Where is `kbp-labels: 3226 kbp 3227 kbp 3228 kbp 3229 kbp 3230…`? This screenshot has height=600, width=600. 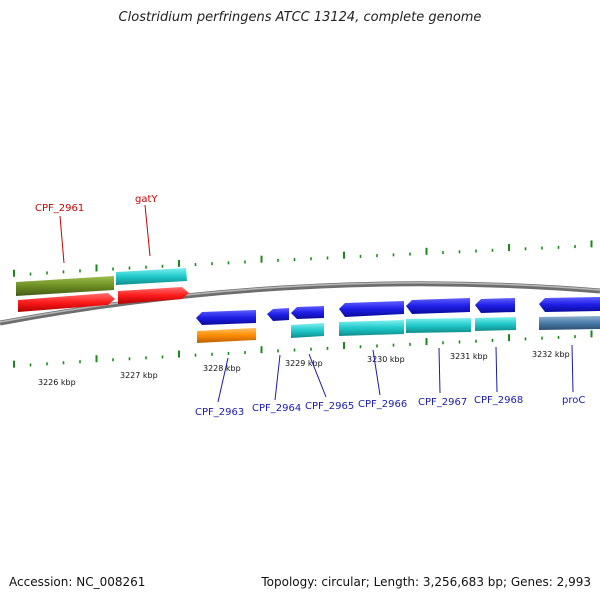 kbp-labels: 3226 kbp 3227 kbp 3228 kbp 3229 kbp 3230… is located at coordinates (304, 368).